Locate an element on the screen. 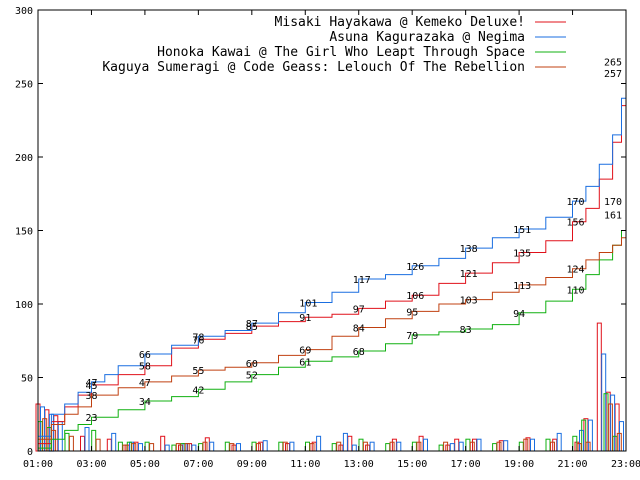  y-tick-label-1: 50 is located at coordinates (27, 379).